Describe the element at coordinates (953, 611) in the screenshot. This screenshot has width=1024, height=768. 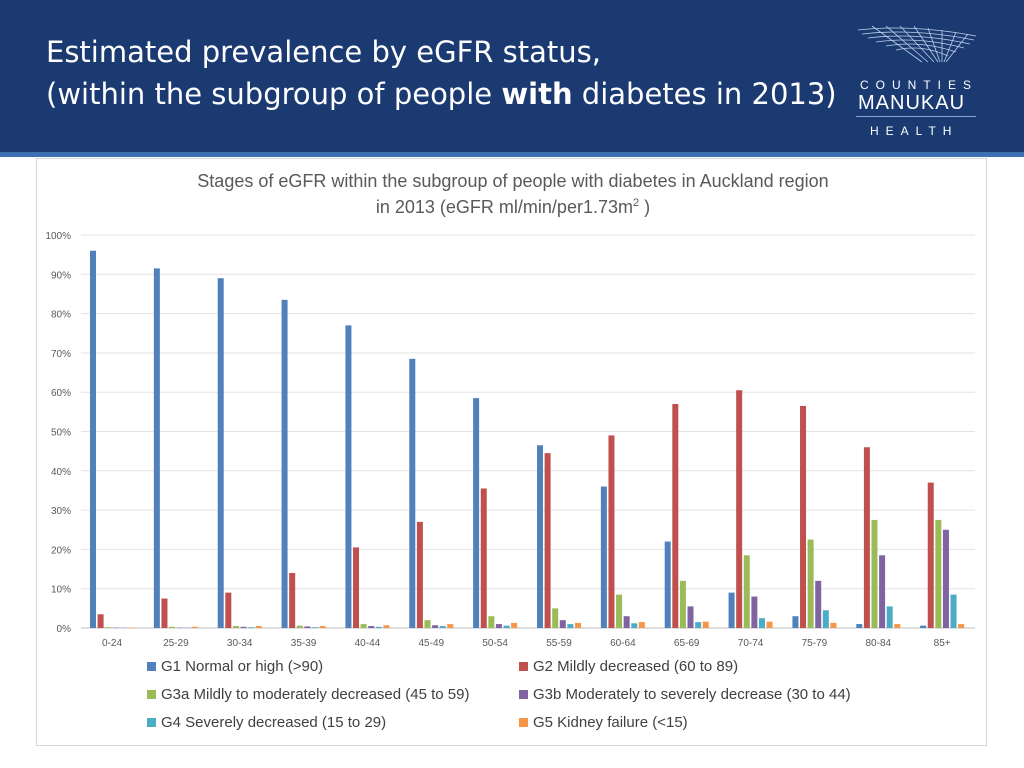
I see `bar-5-85+` at that location.